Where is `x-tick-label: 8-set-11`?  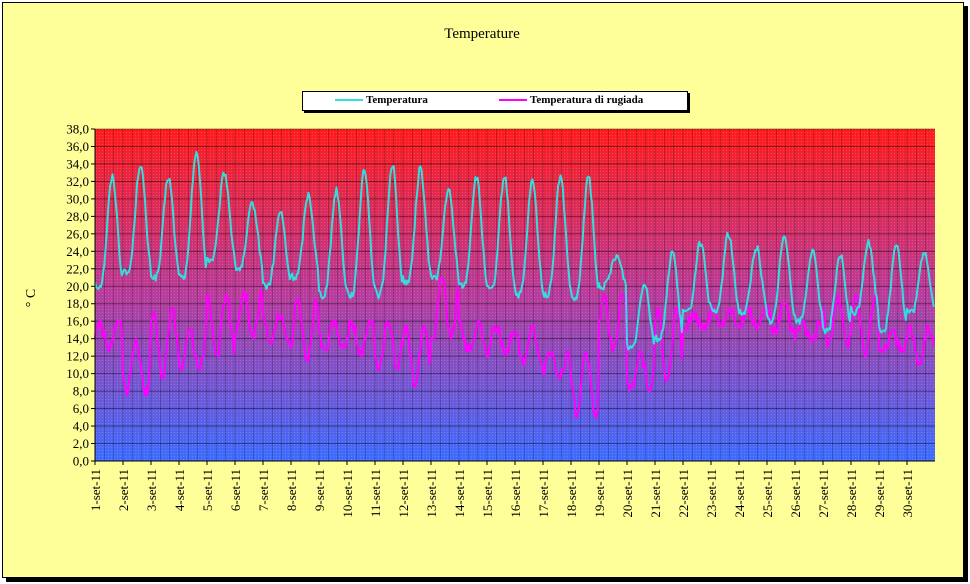 x-tick-label: 8-set-11 is located at coordinates (291, 490).